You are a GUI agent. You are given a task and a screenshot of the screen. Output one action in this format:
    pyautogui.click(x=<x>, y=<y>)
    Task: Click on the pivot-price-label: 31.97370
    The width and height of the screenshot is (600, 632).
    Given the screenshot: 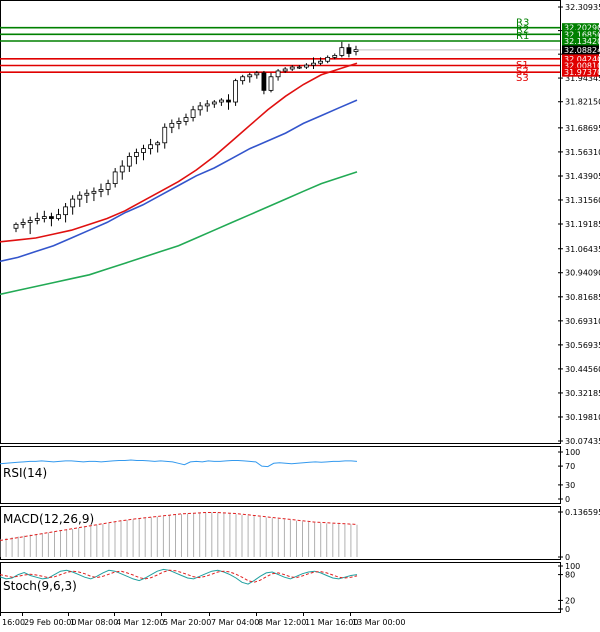 What is the action you would take?
    pyautogui.click(x=582, y=72)
    